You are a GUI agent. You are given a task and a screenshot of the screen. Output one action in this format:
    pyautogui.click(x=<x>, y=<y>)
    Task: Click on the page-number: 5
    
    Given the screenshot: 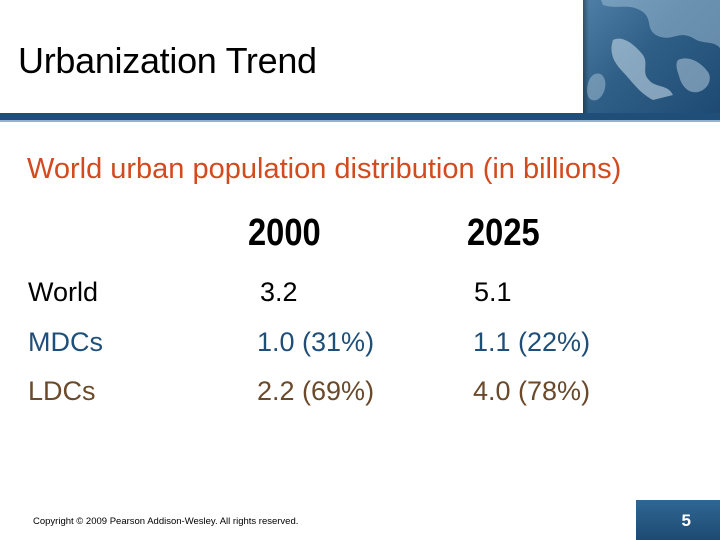 What is the action you would take?
    pyautogui.click(x=686, y=520)
    